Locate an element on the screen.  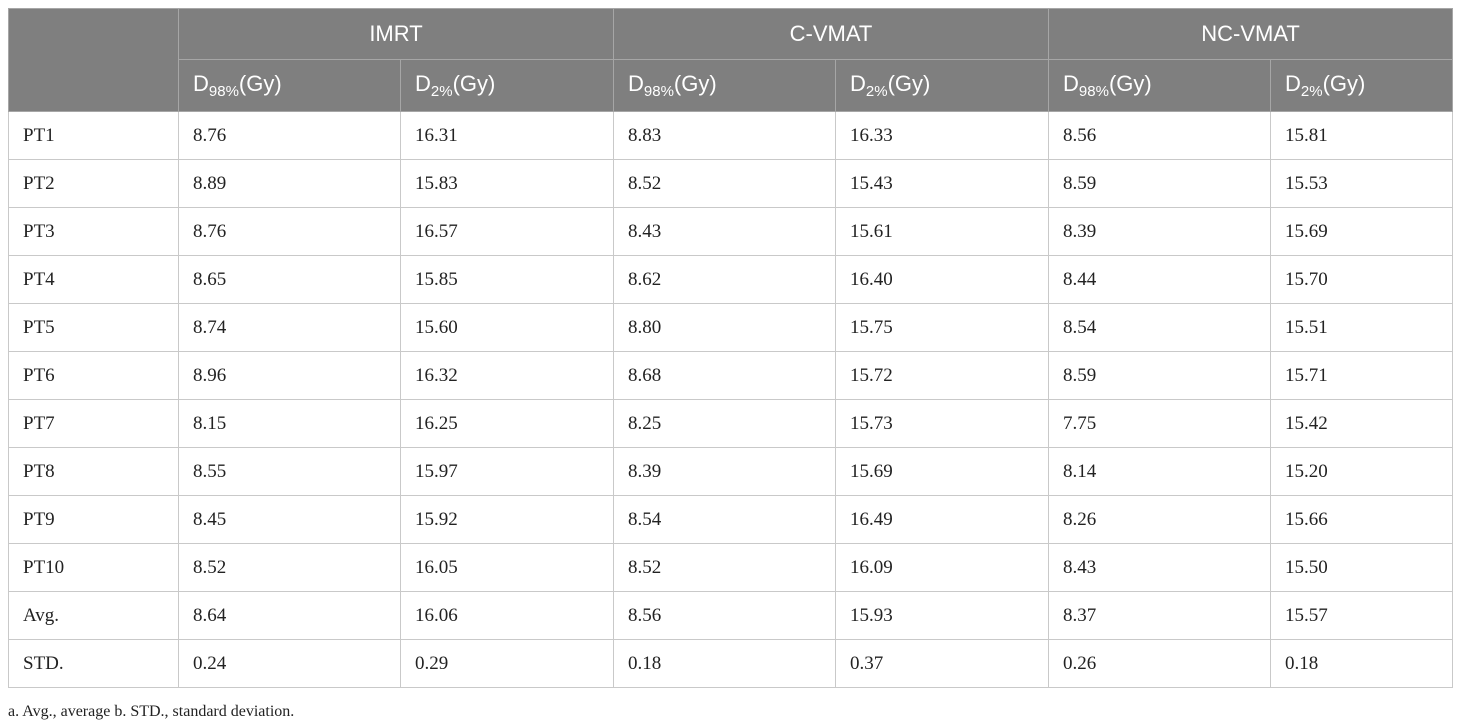
table-cell: 7.75 is located at coordinates (1160, 423).